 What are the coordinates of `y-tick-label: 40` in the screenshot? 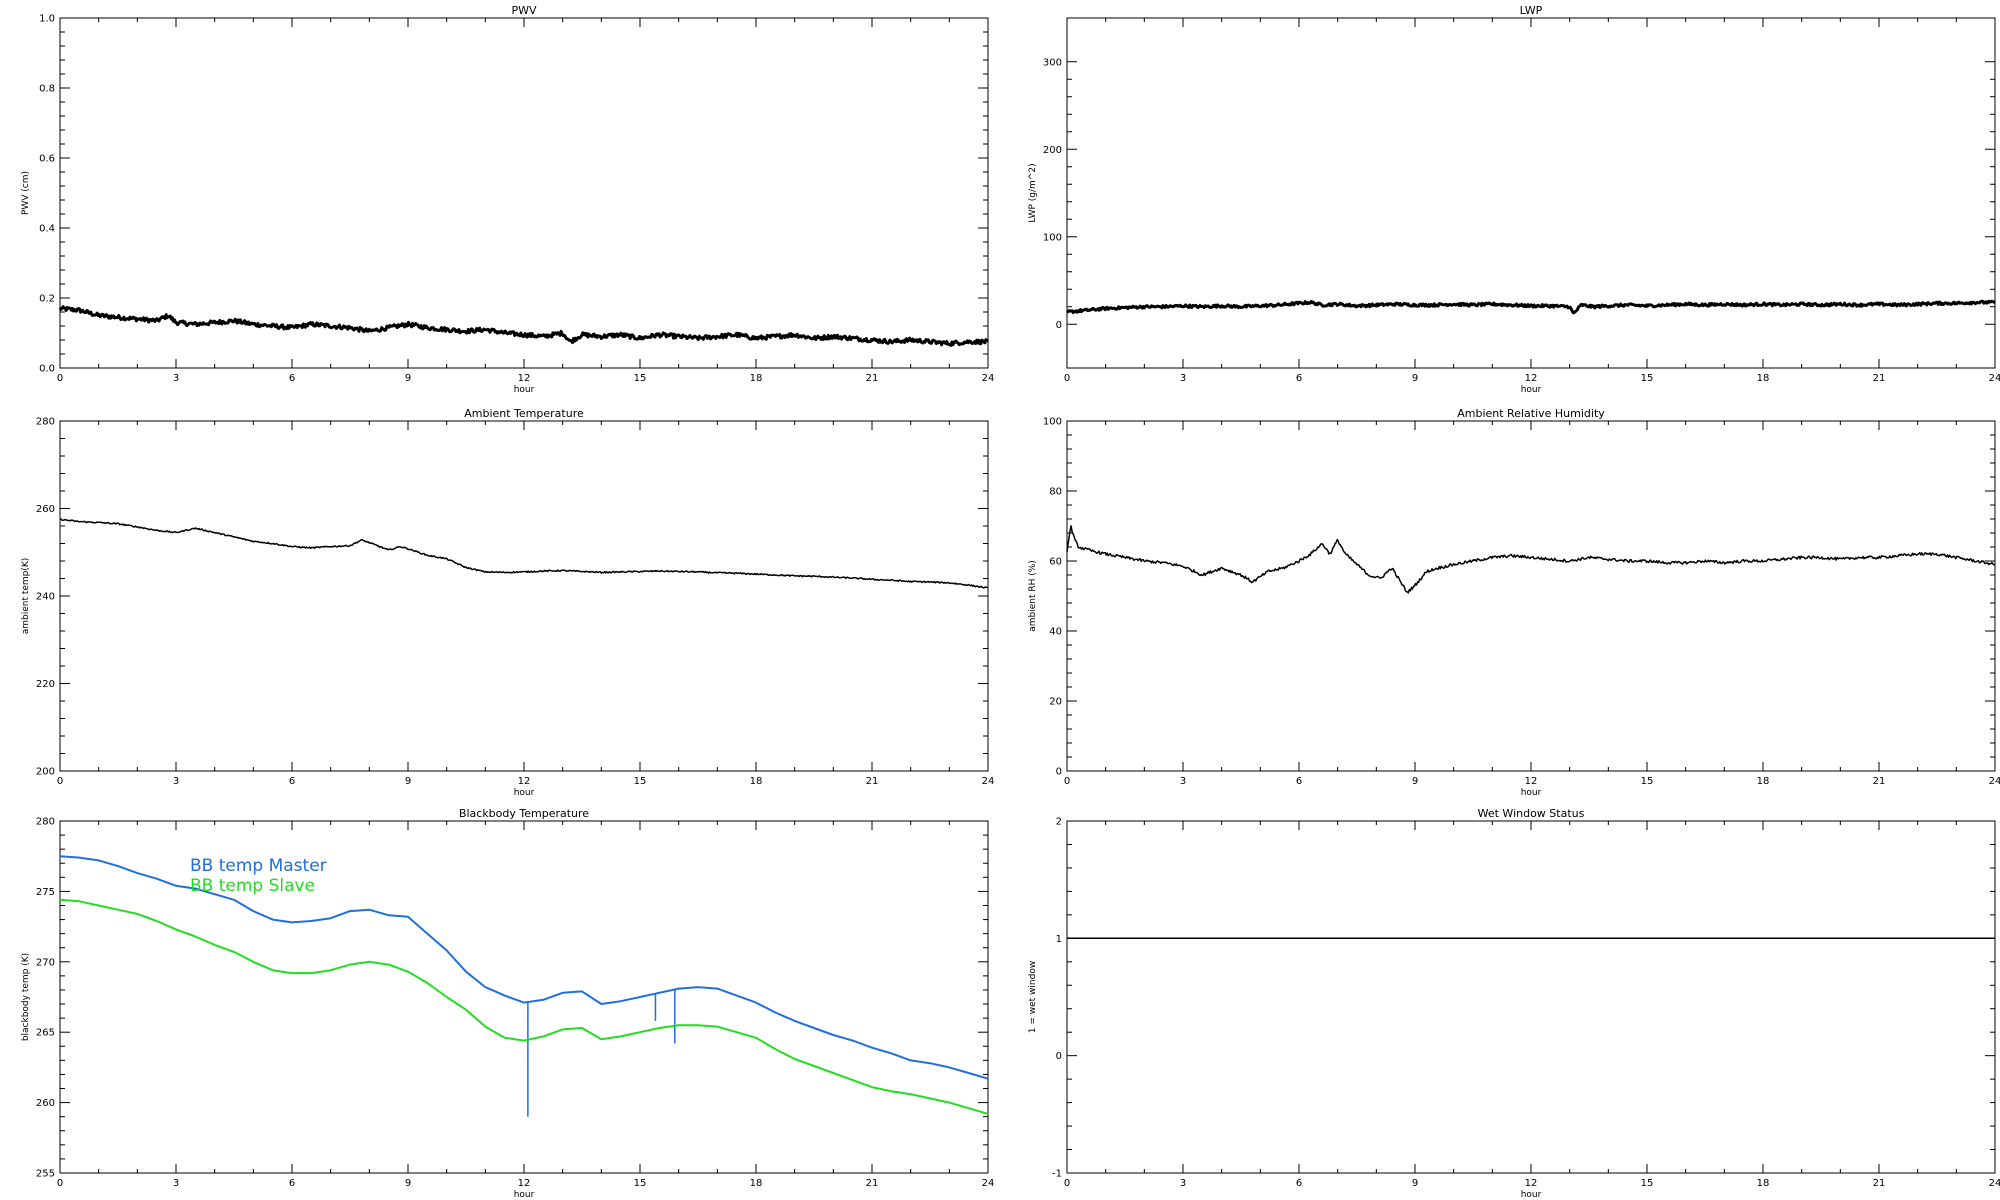 It's located at (1055, 632).